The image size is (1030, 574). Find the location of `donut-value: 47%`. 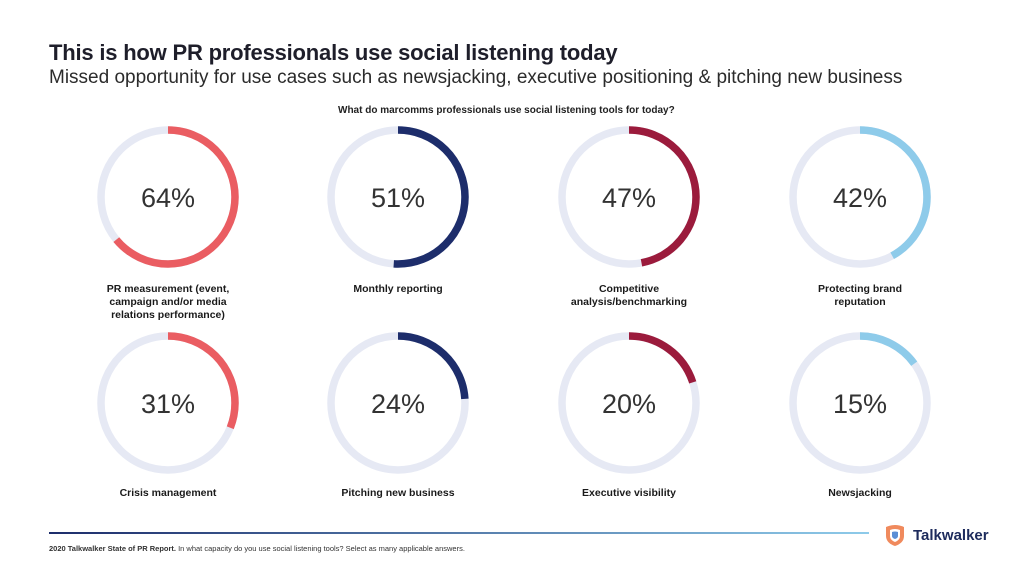

donut-value: 47% is located at coordinates (629, 198).